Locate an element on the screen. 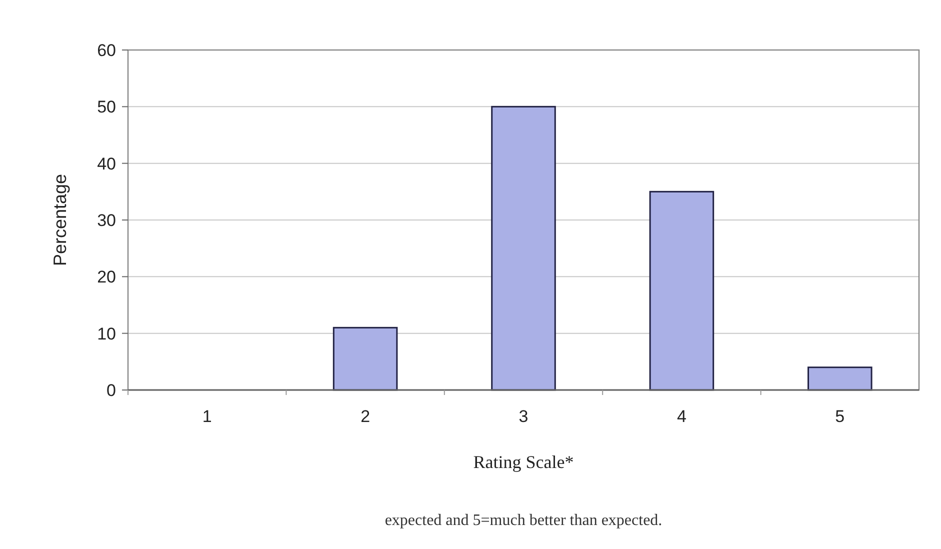  y-tick-label: 20 is located at coordinates (106, 277).